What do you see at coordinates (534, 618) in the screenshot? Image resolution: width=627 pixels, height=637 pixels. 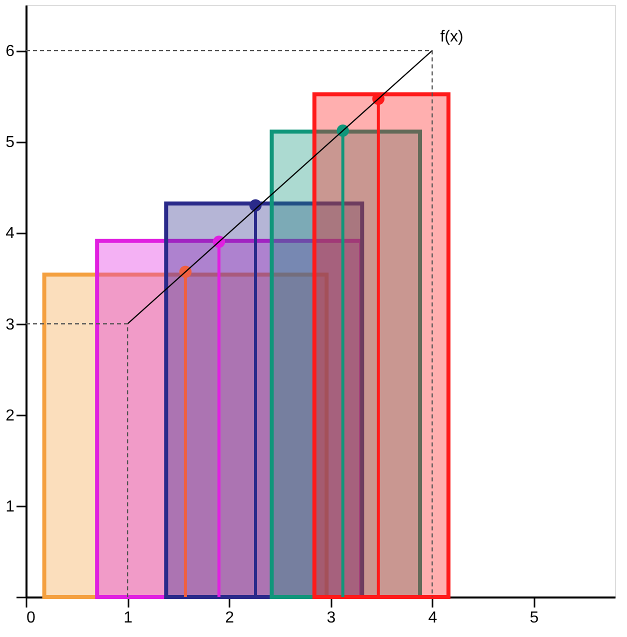 I see `x-tick-label: 5` at bounding box center [534, 618].